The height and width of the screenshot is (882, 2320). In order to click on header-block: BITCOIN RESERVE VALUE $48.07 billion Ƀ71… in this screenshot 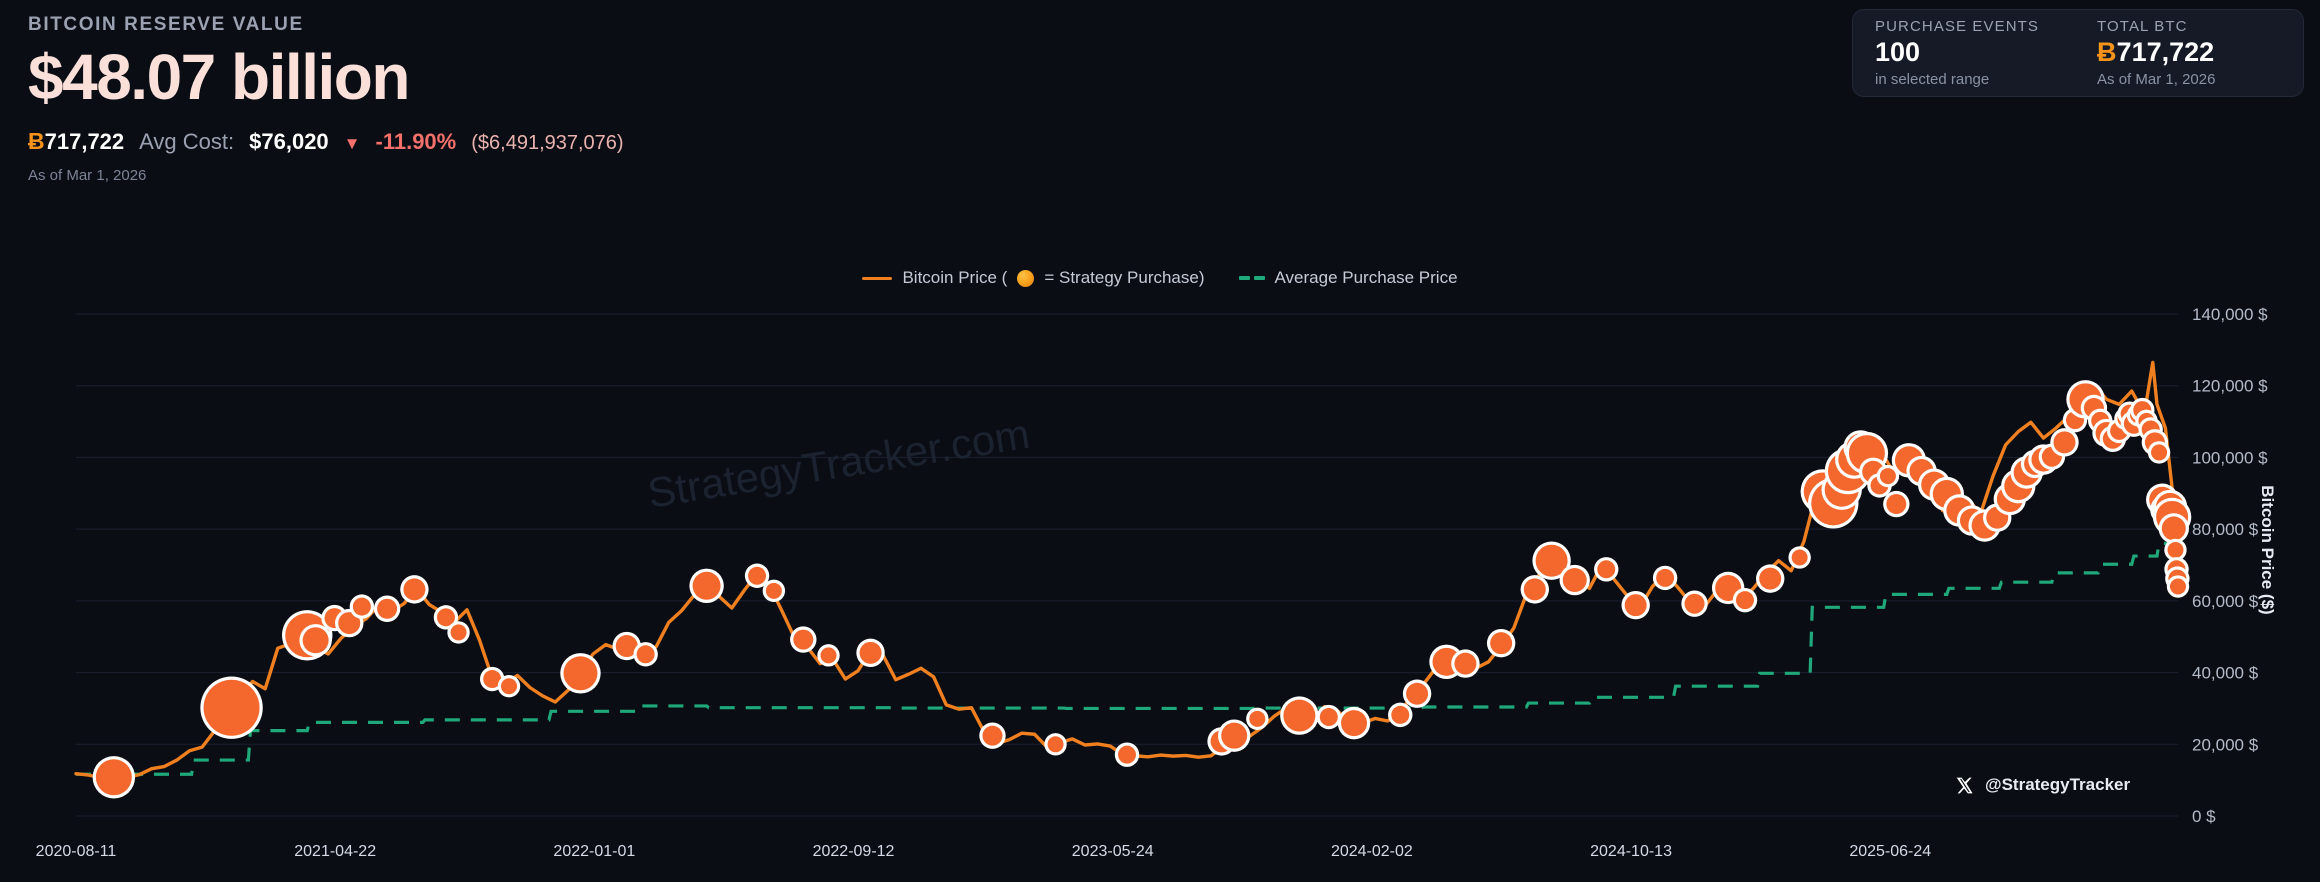, I will do `click(326, 99)`.